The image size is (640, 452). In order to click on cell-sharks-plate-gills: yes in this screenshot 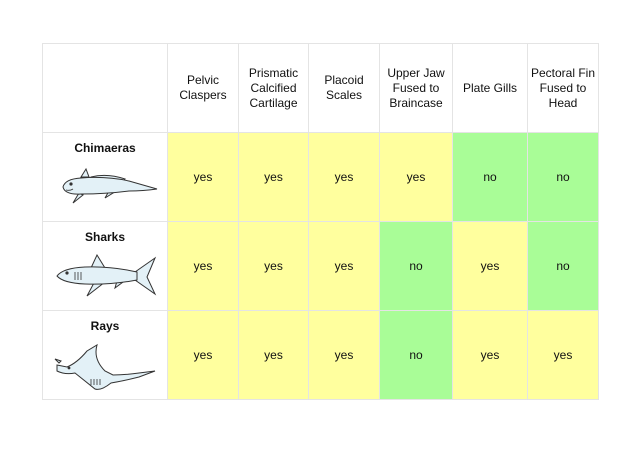, I will do `click(490, 266)`.